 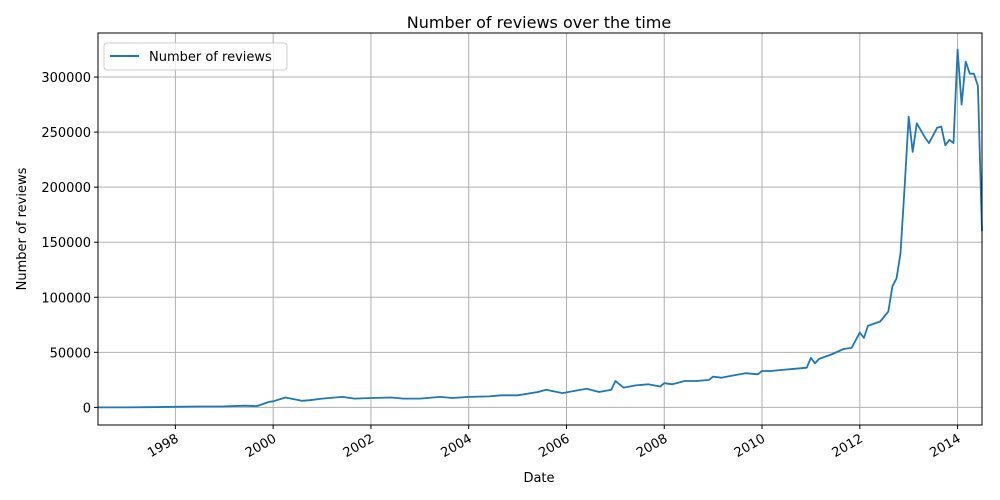 I want to click on y-tick-label: 0, so click(x=87, y=408).